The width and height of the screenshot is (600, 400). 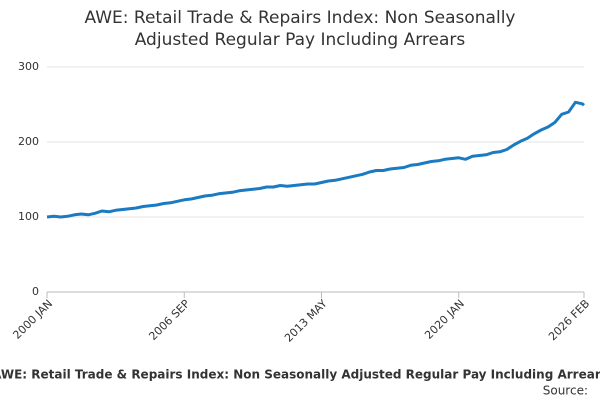 What do you see at coordinates (28, 141) in the screenshot?
I see `y-tick-label: 200` at bounding box center [28, 141].